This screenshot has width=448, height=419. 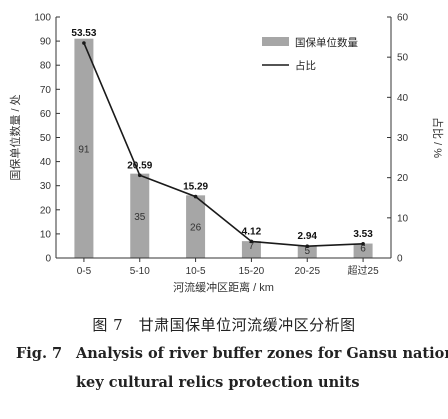 What do you see at coordinates (46, 234) in the screenshot?
I see `y-left-tick-label-1: 10` at bounding box center [46, 234].